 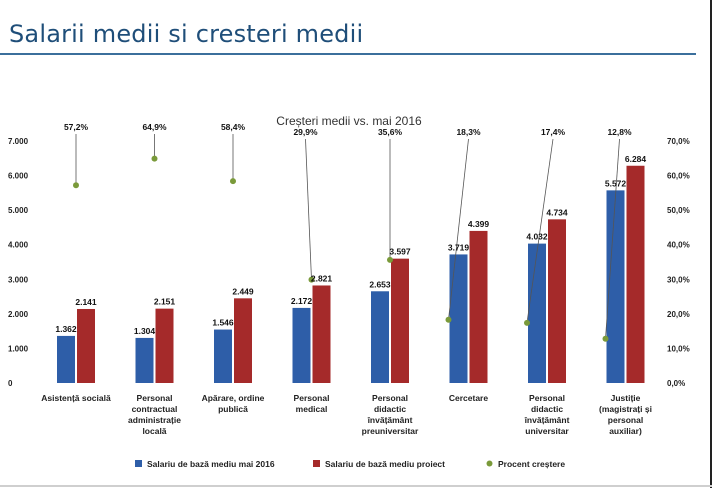 What do you see at coordinates (10, 383) in the screenshot?
I see `left-tick-label: 0` at bounding box center [10, 383].